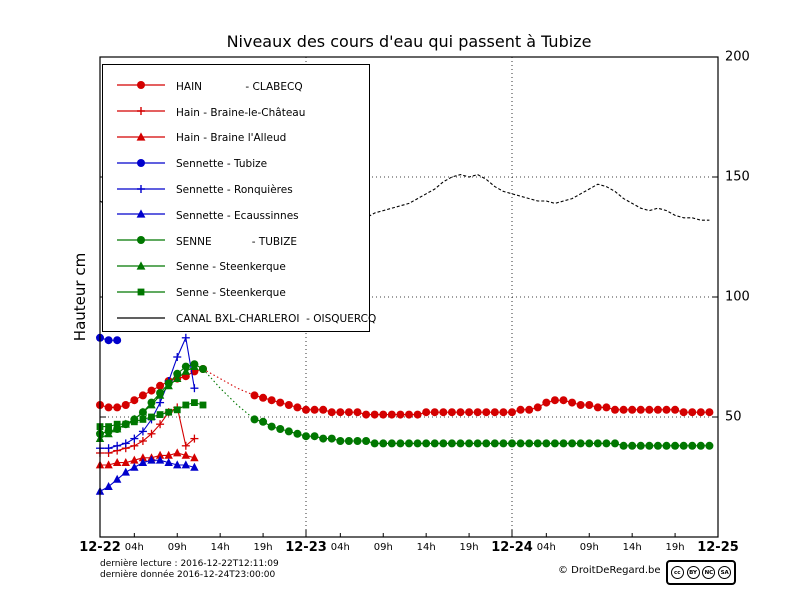 This screenshot has height=600, width=800. Describe the element at coordinates (609, 570) in the screenshot. I see `copyright-text: © DroitDeRegard.be` at that location.